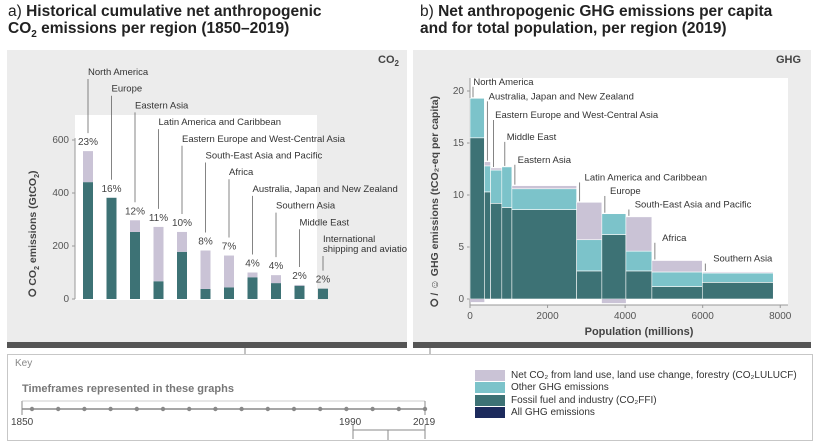 The width and height of the screenshot is (813, 442). What do you see at coordinates (182, 223) in the screenshot?
I see `share-label: 10%` at bounding box center [182, 223].